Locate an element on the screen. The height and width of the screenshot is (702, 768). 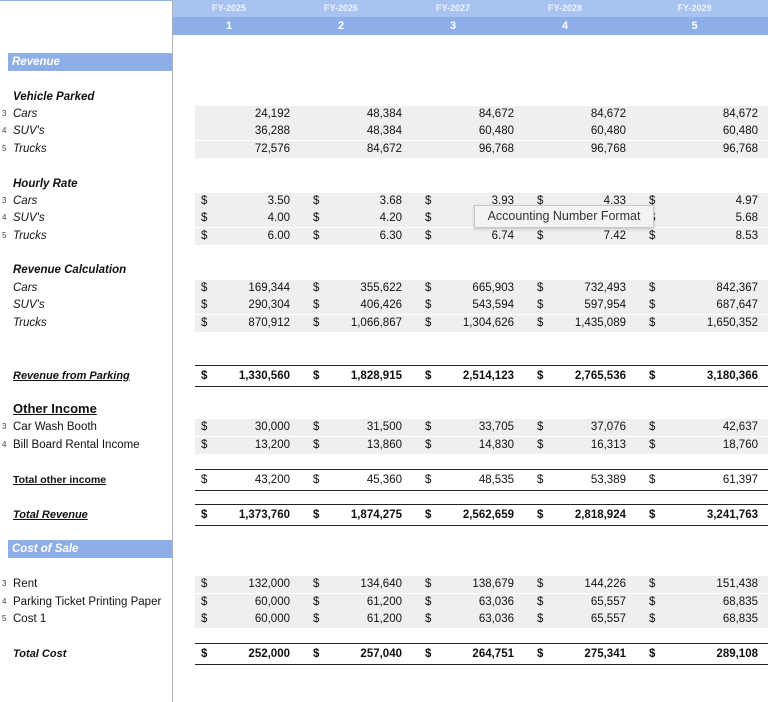
cell-value: 16,313 is located at coordinates (608, 445).